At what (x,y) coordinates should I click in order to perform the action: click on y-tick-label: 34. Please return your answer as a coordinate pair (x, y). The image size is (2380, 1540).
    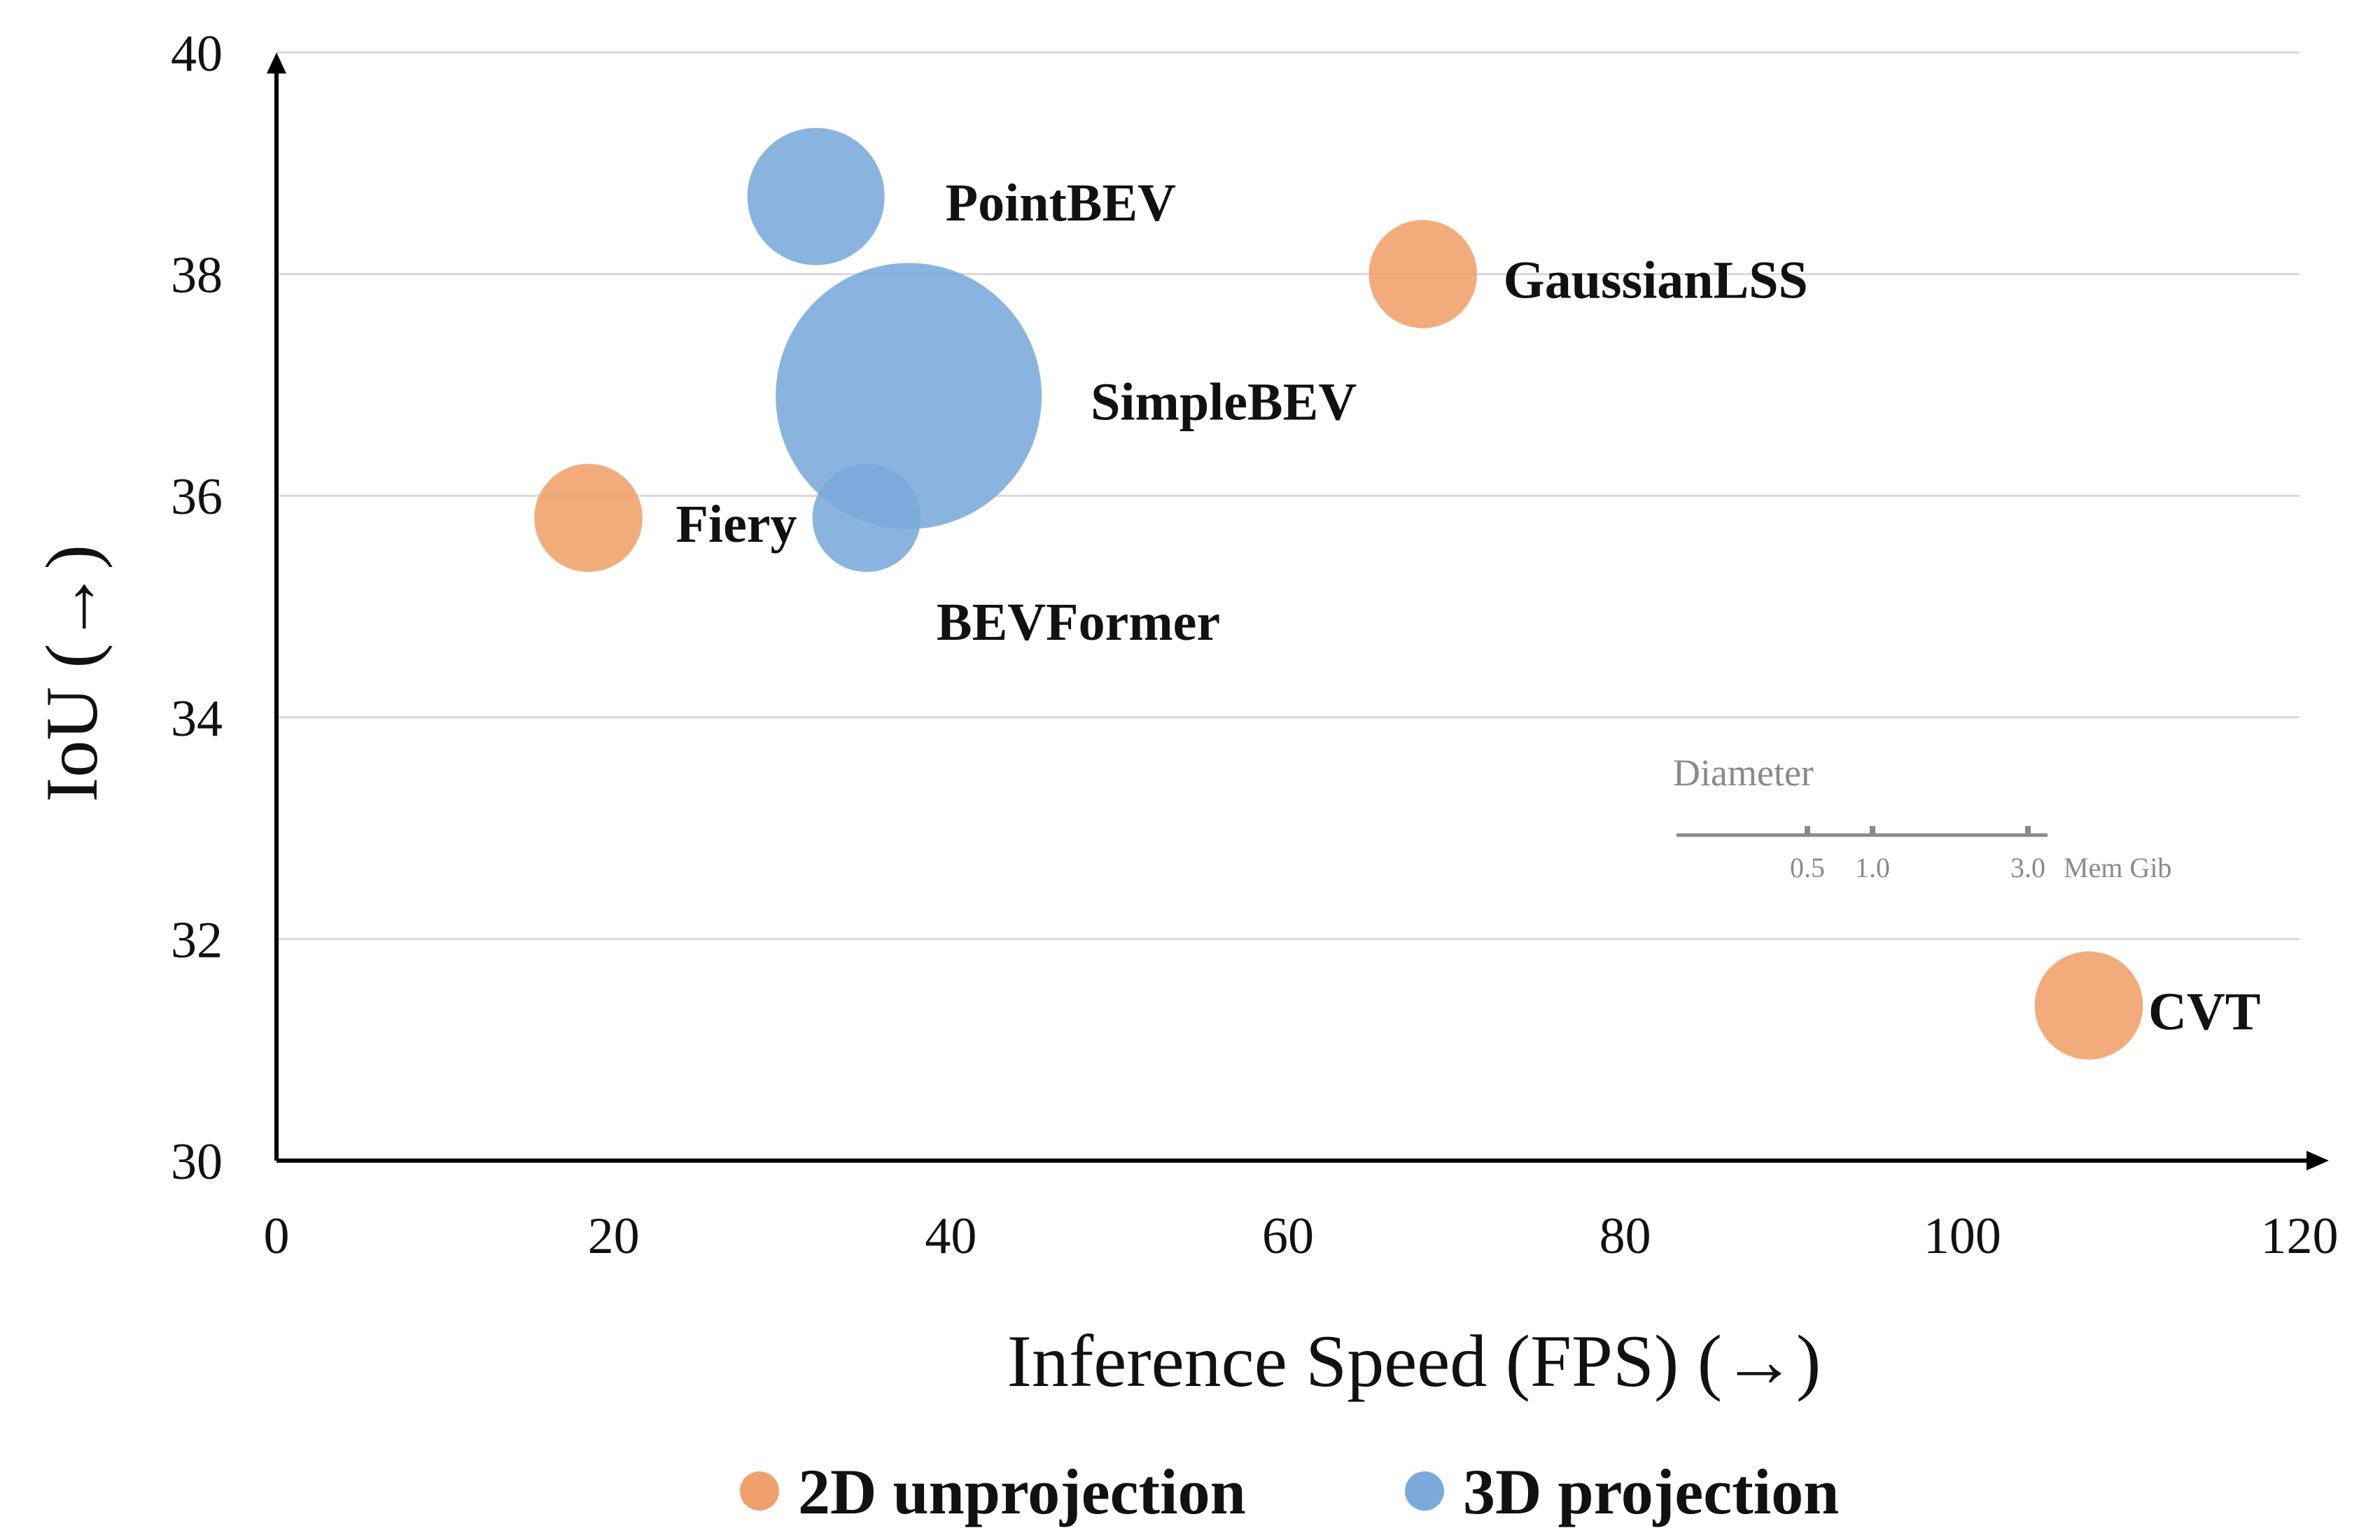
    Looking at the image, I should click on (197, 719).